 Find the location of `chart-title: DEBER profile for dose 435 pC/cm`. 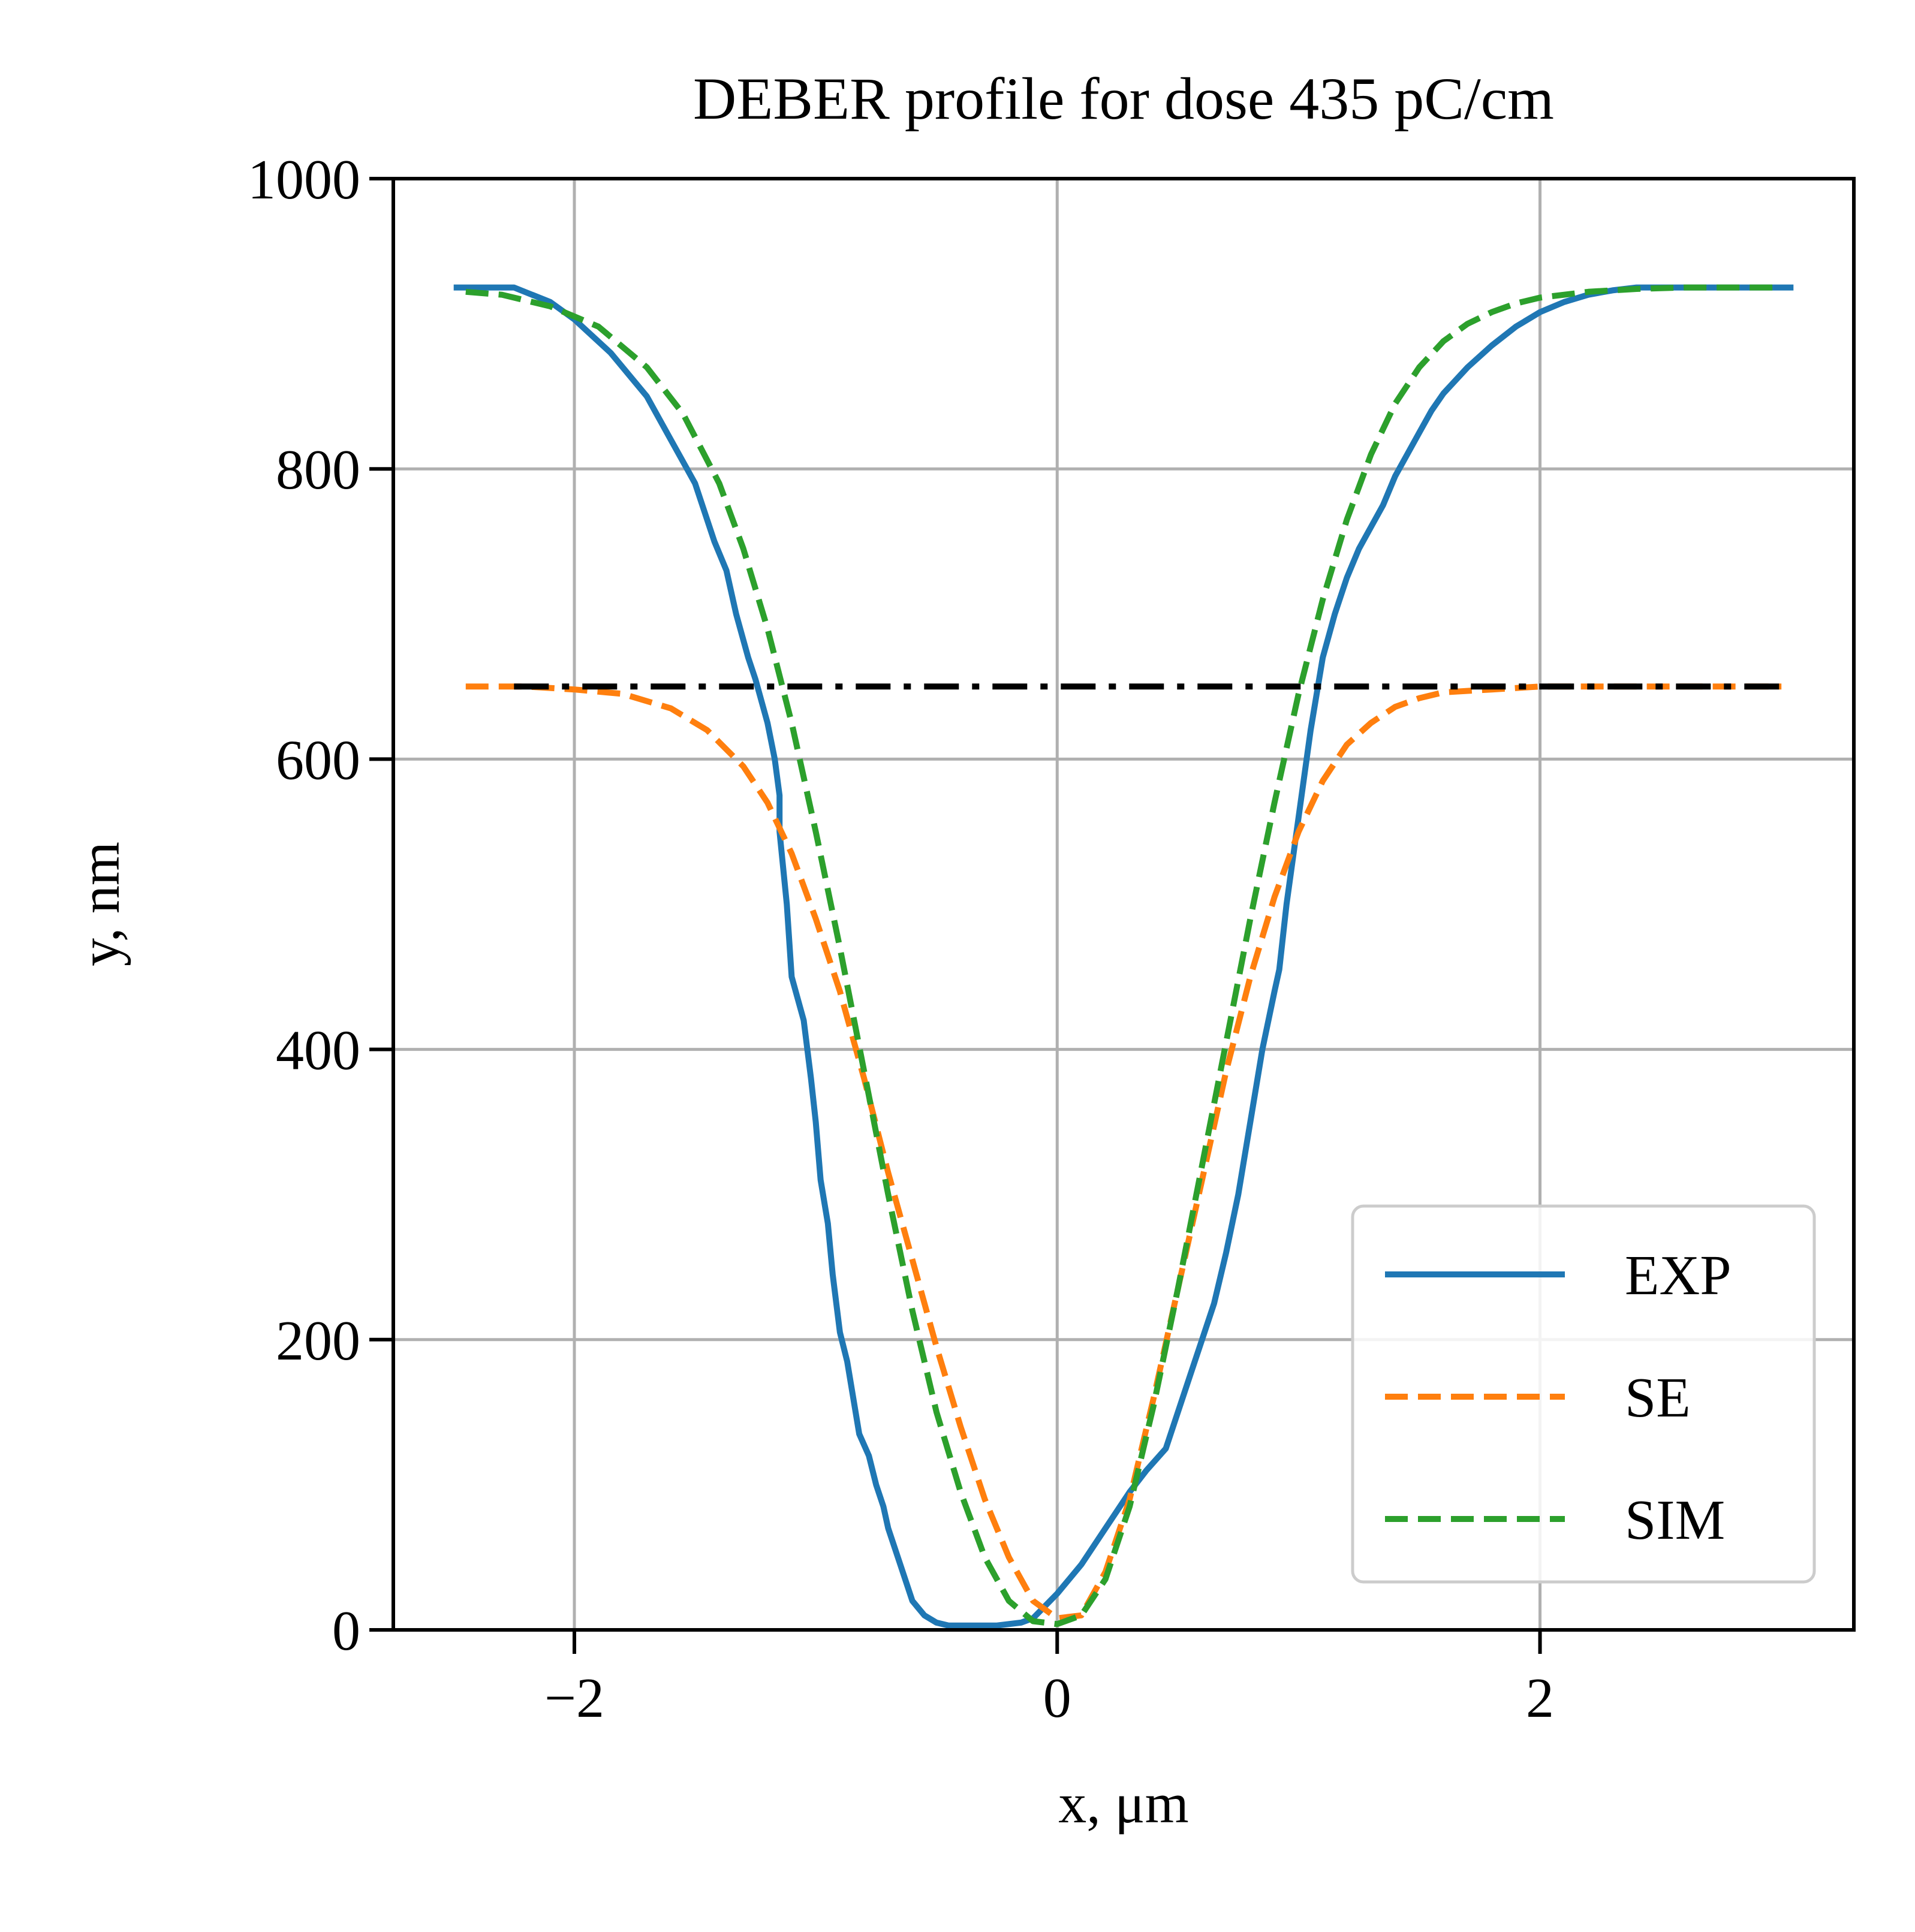

chart-title: DEBER profile for dose 435 pC/cm is located at coordinates (1123, 99).